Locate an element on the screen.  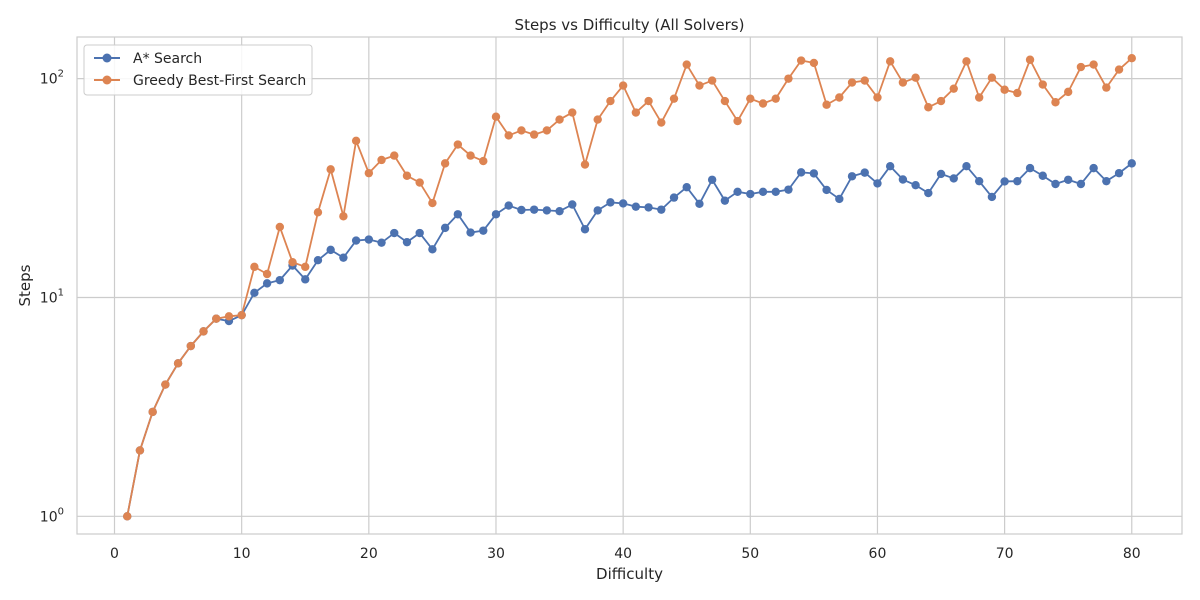
legend-marker-greedy is located at coordinates (107, 80).